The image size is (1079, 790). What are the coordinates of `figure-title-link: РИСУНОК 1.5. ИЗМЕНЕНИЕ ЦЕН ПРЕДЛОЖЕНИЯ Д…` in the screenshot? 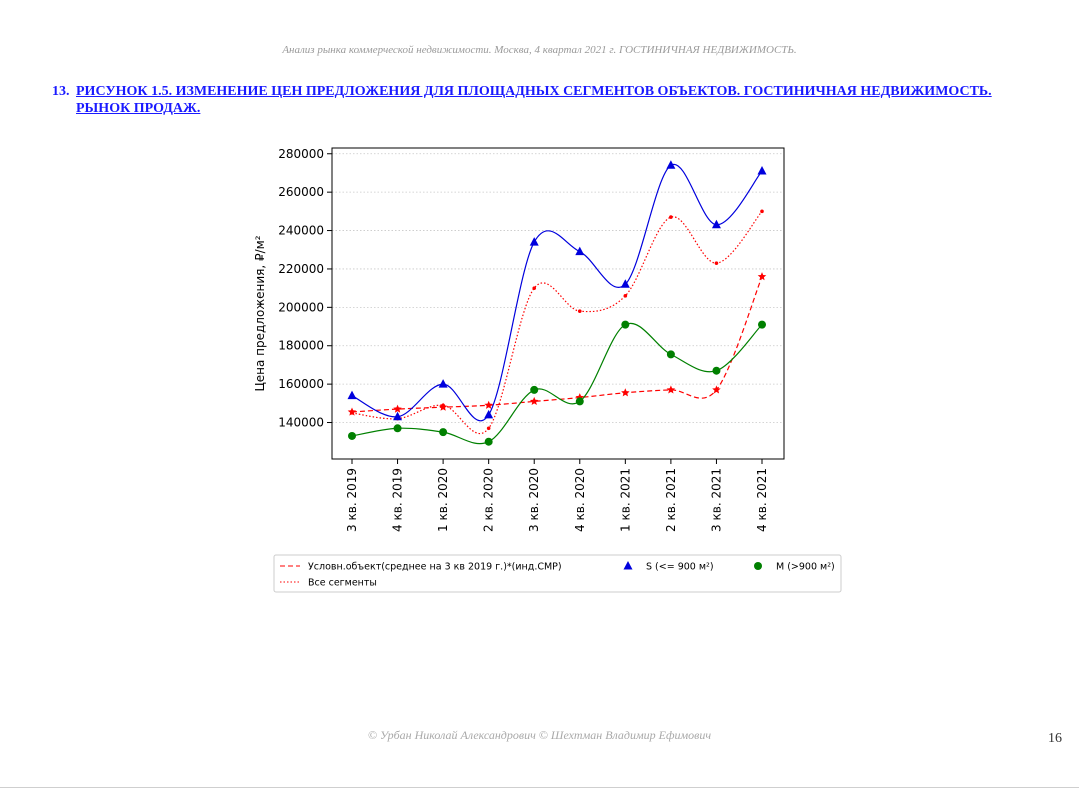 It's located at (534, 100).